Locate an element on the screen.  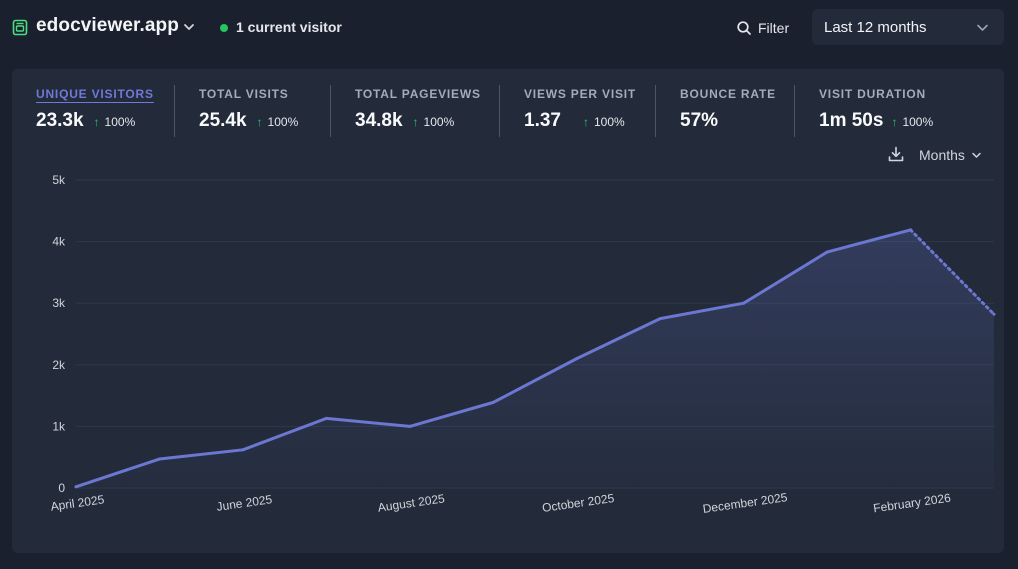
period-select: Last 12 months is located at coordinates (908, 27).